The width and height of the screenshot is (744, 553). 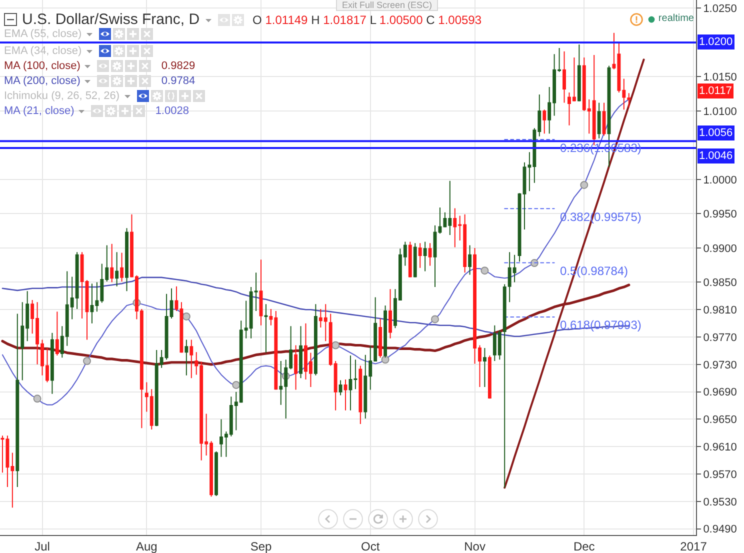 I want to click on y-tick-label: 0.9770, so click(x=720, y=338).